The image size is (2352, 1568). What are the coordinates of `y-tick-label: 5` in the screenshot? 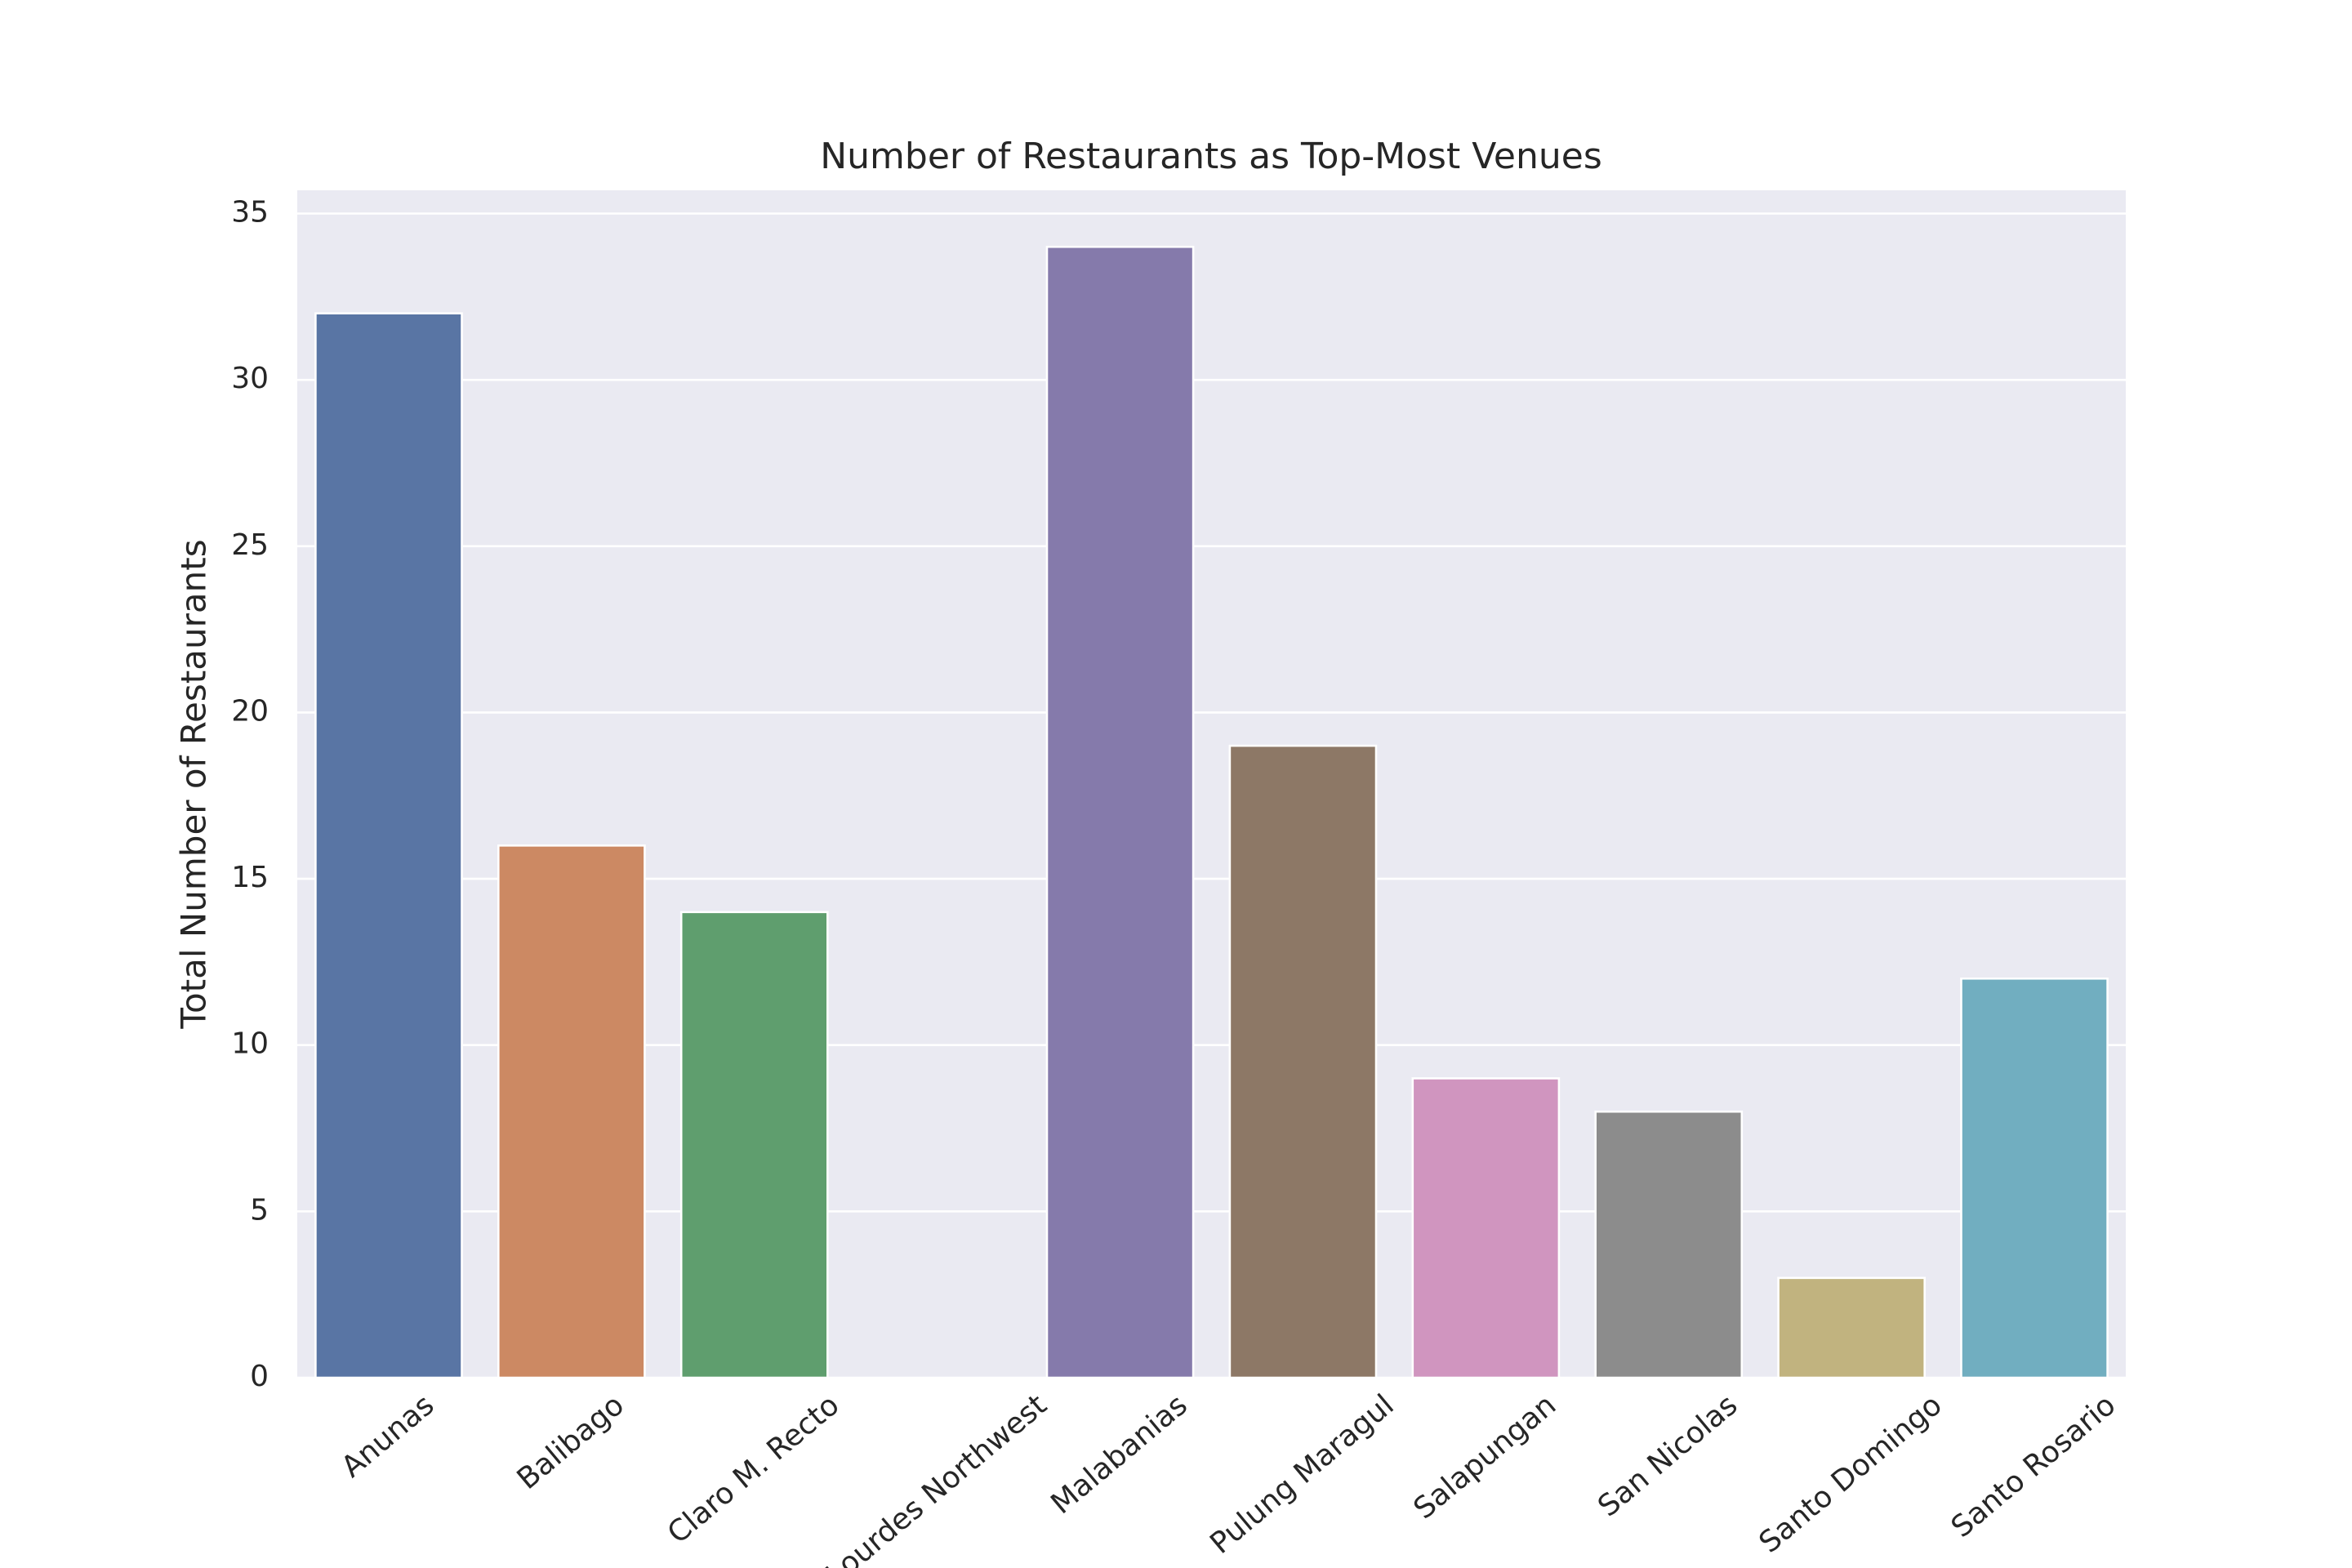 It's located at (259, 1210).